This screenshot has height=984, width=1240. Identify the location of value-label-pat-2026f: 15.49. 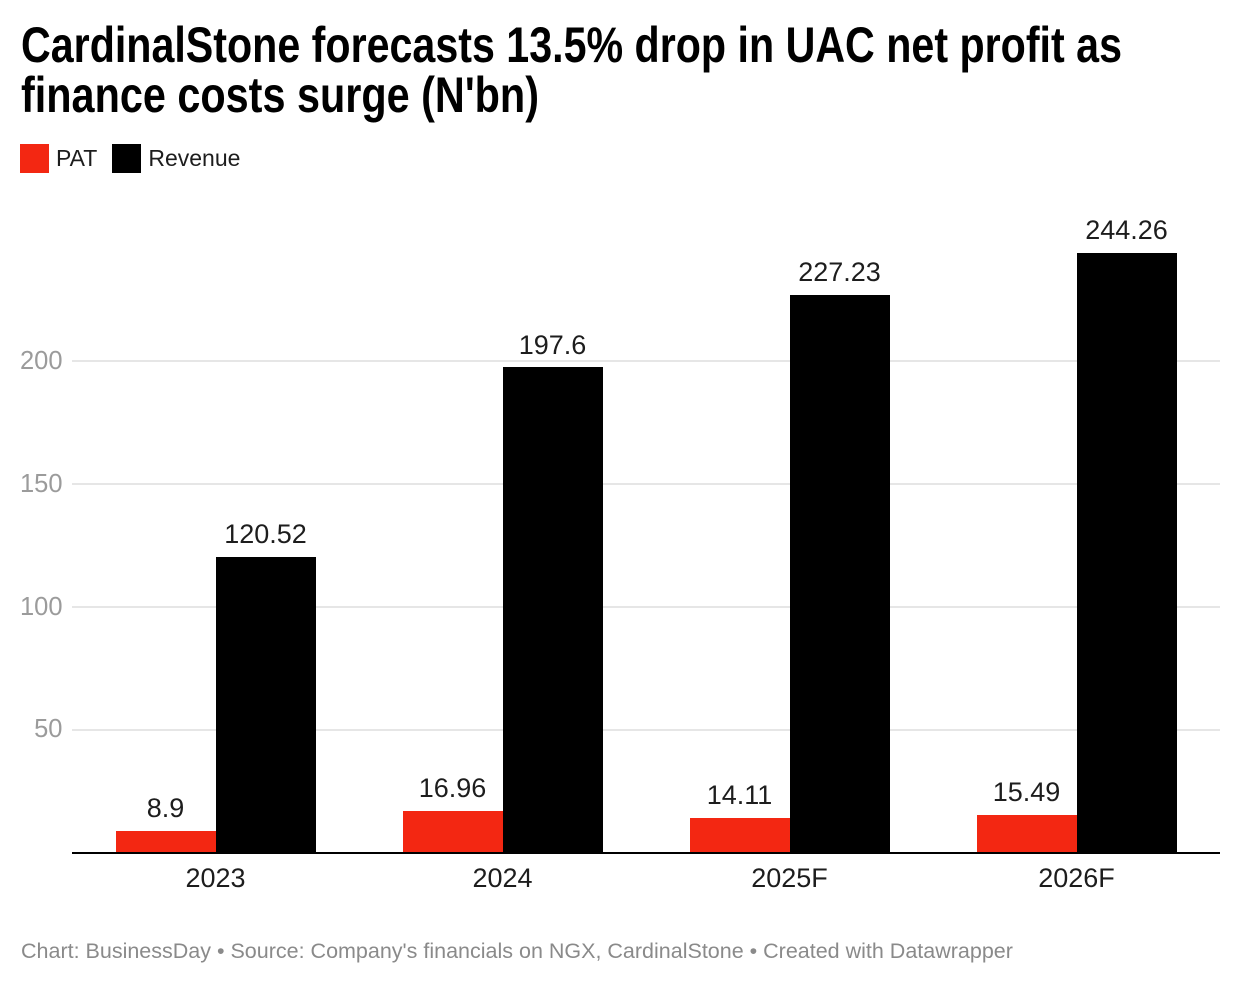
(1026, 791).